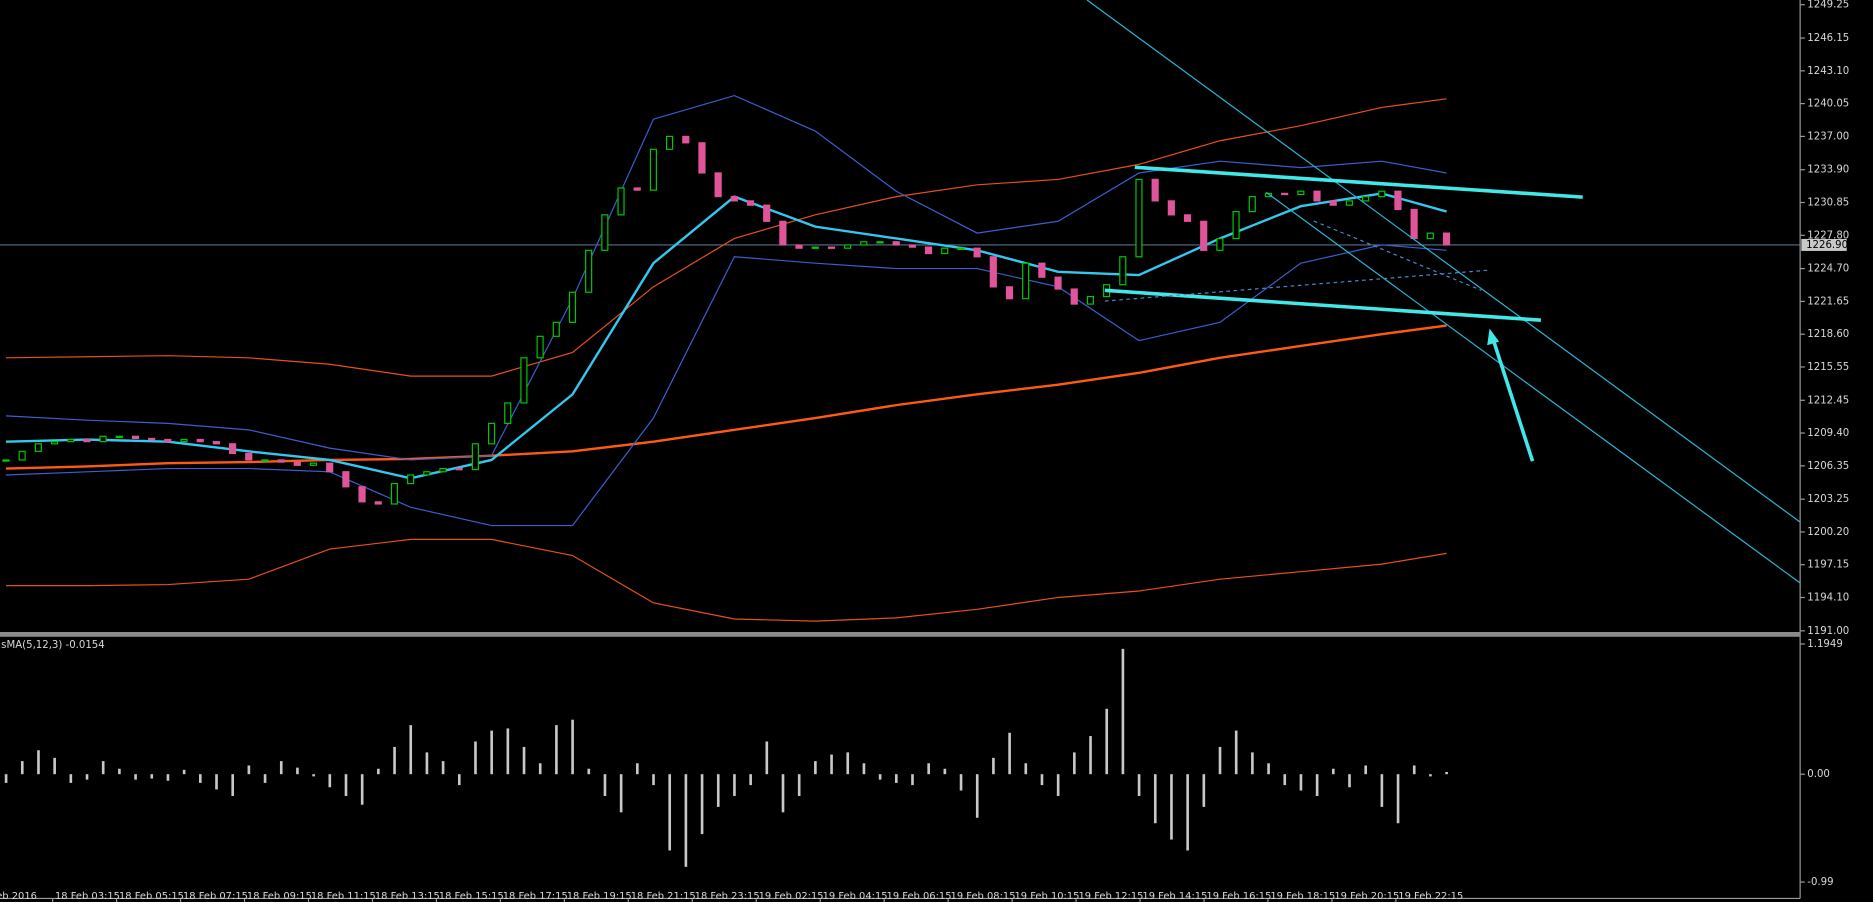 This screenshot has width=1873, height=902. What do you see at coordinates (215, 896) in the screenshot?
I see `x-tick-label: 18 Feb 07:15` at bounding box center [215, 896].